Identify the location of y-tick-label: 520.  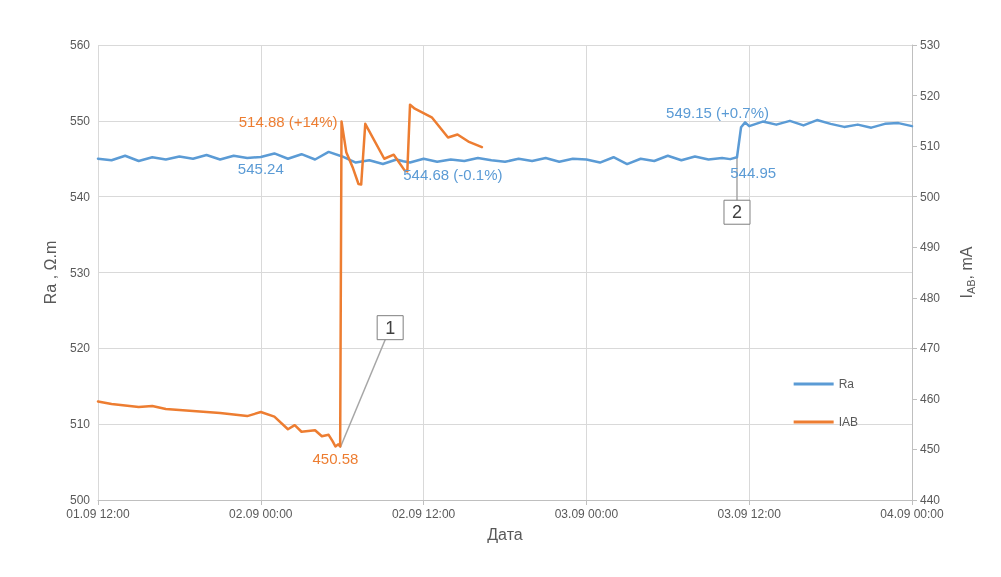
(80, 348).